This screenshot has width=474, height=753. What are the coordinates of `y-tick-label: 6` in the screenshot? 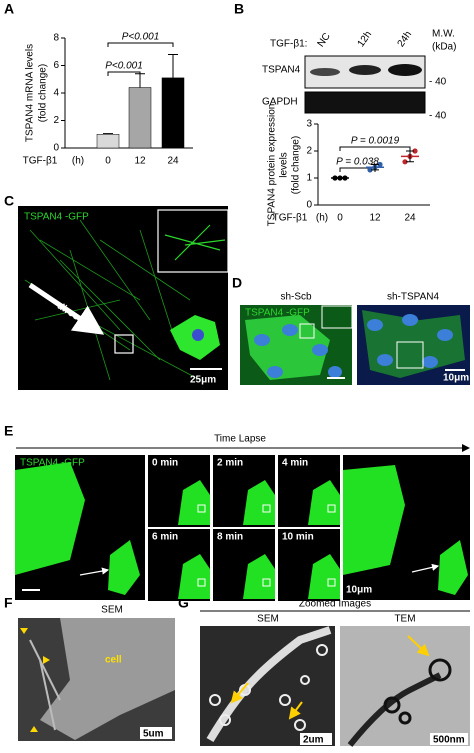 It's located at (56, 65).